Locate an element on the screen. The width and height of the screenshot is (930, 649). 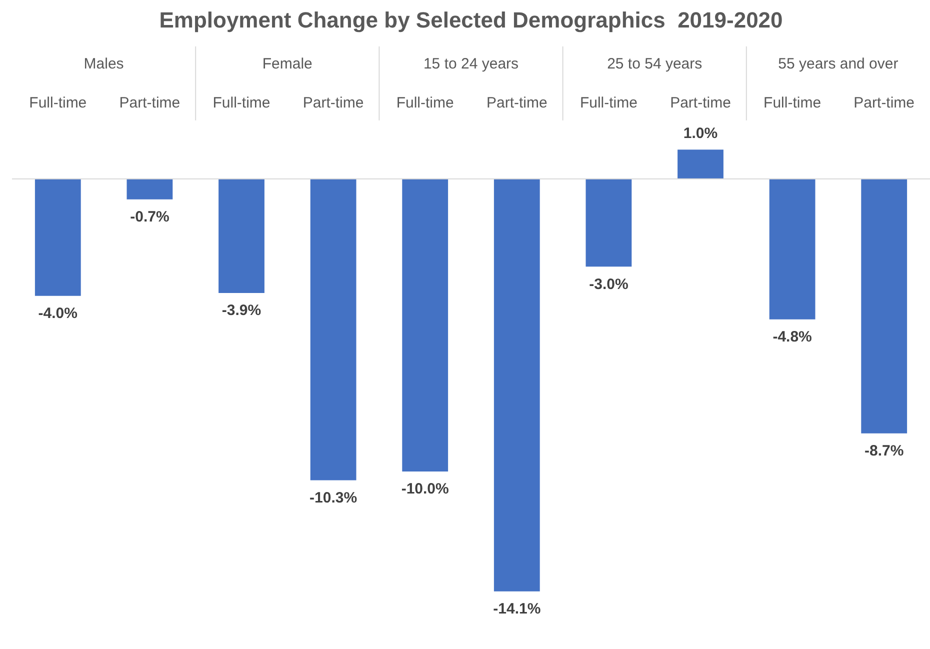
data-label: 1.0% is located at coordinates (700, 133).